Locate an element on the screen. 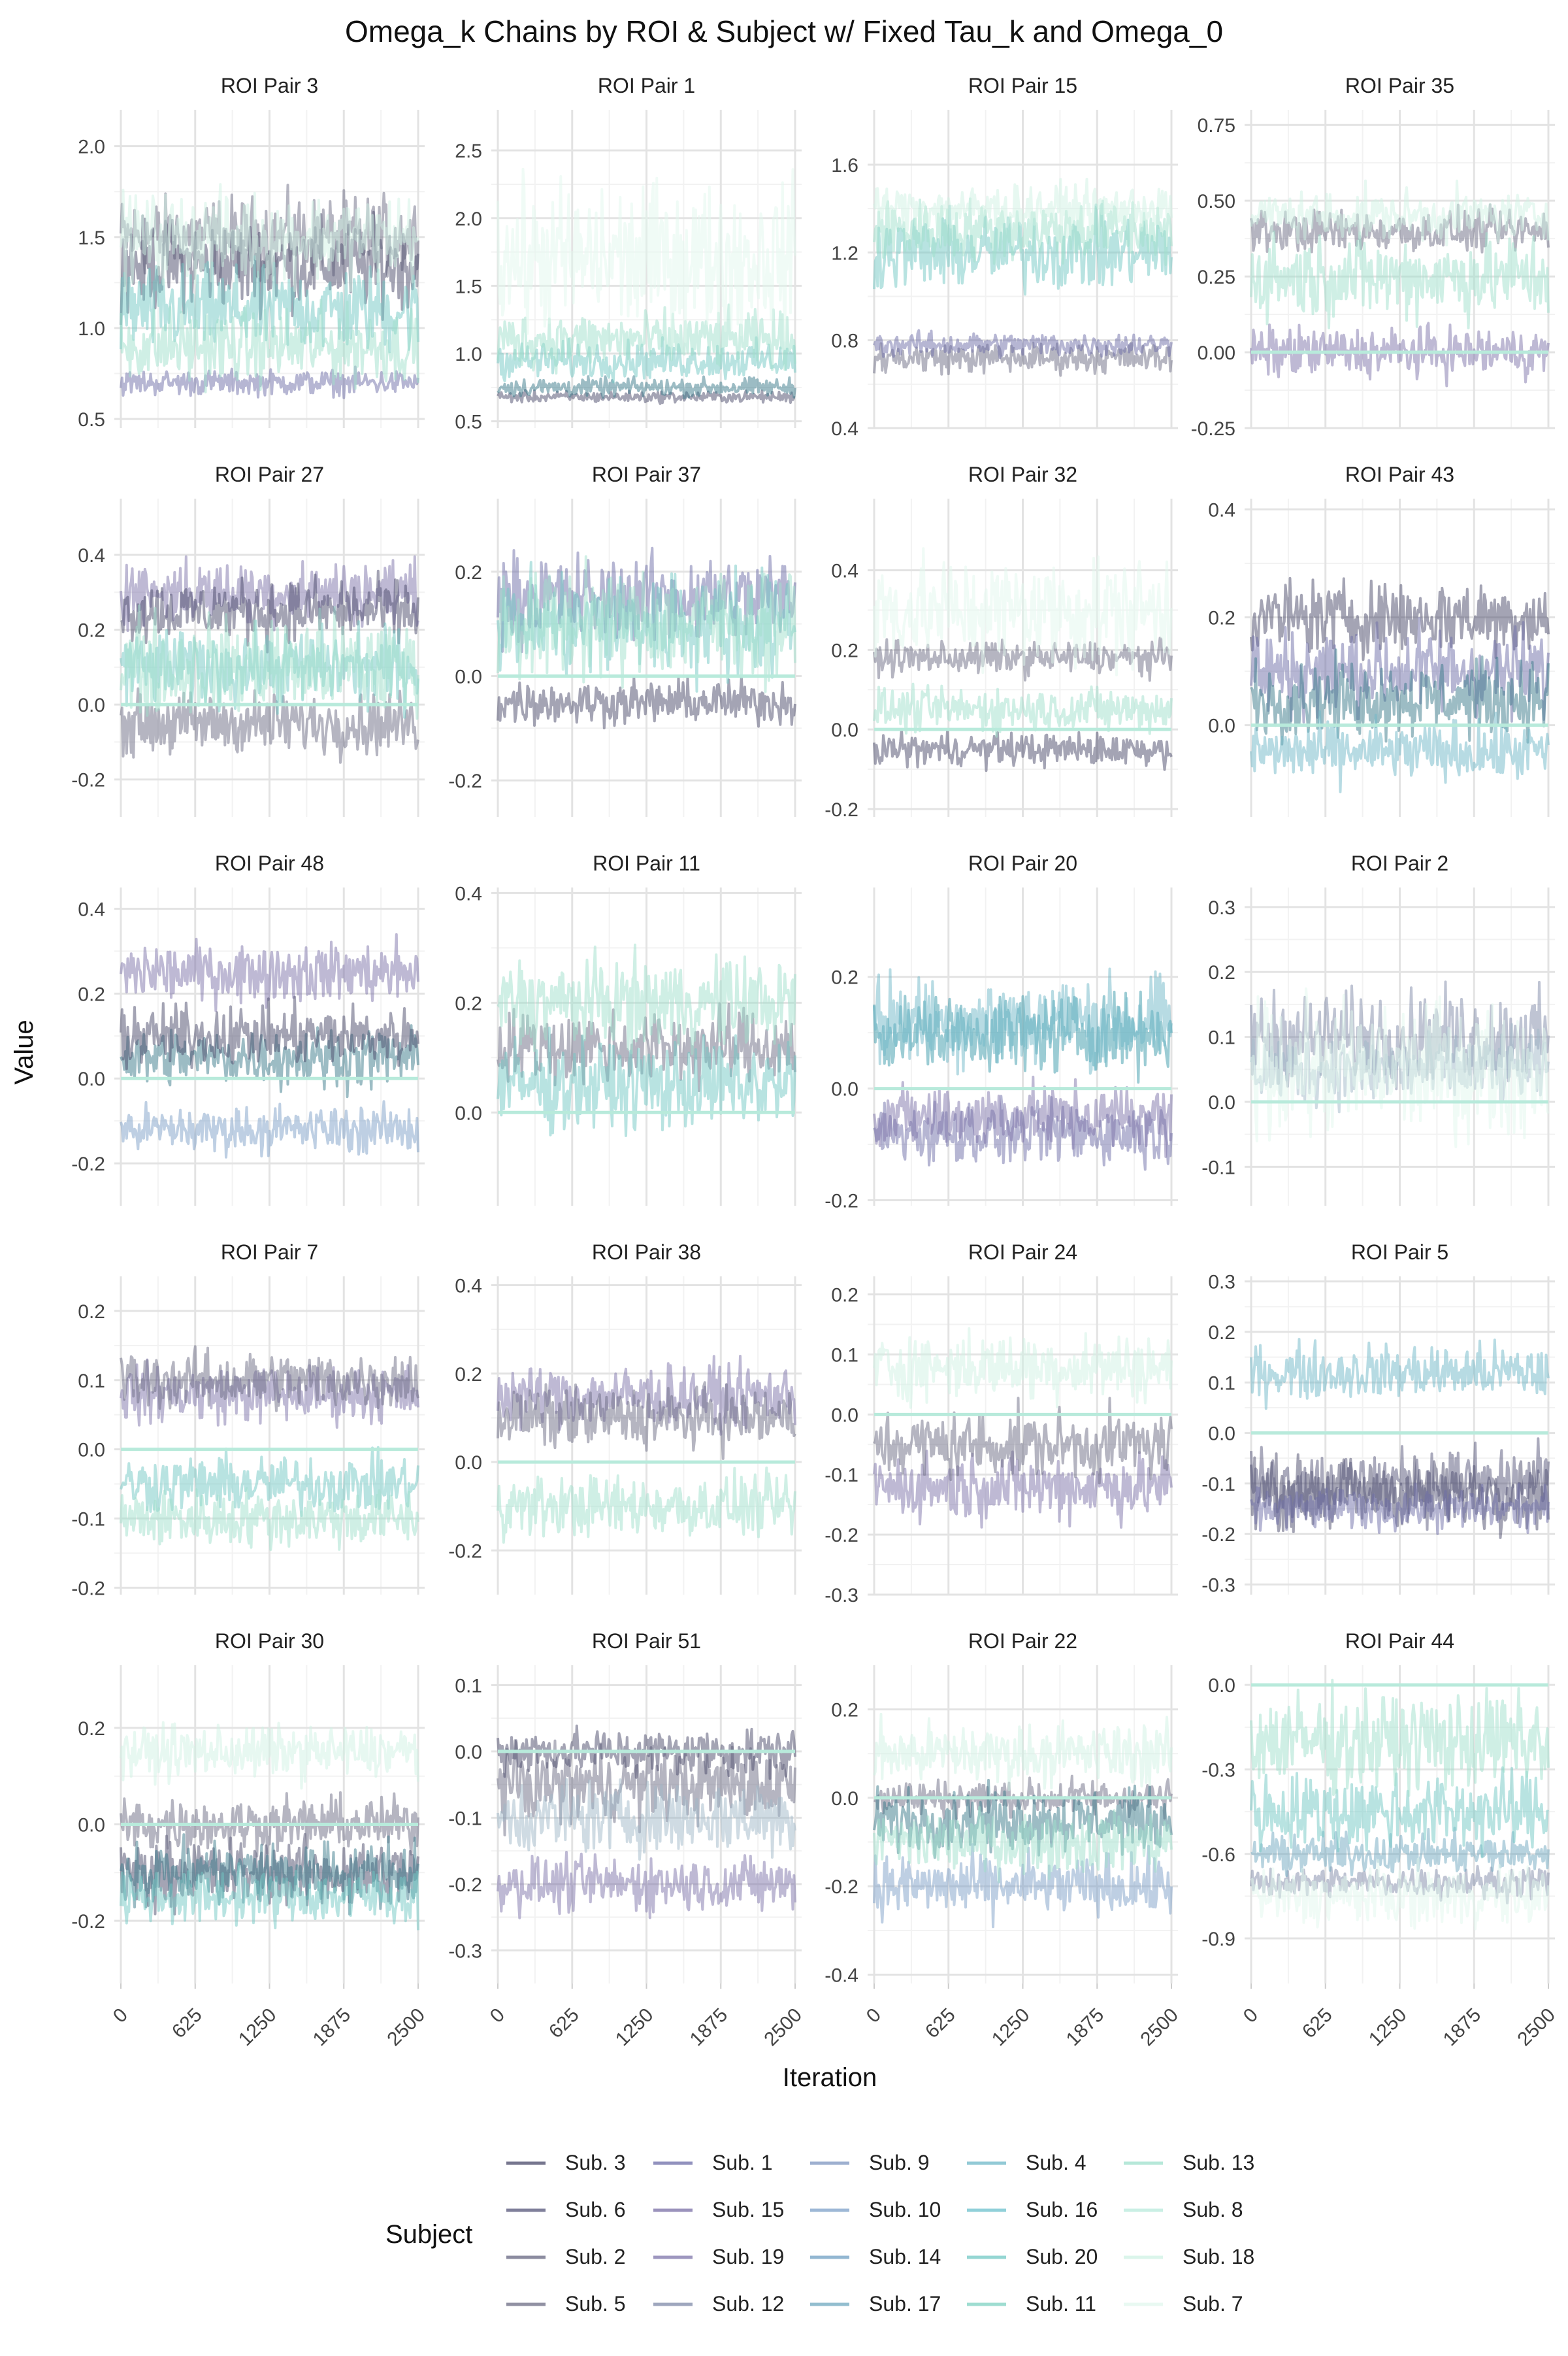 Image resolution: width=1568 pixels, height=2356 pixels. legend-label: Sub. 18 is located at coordinates (1218, 2256).